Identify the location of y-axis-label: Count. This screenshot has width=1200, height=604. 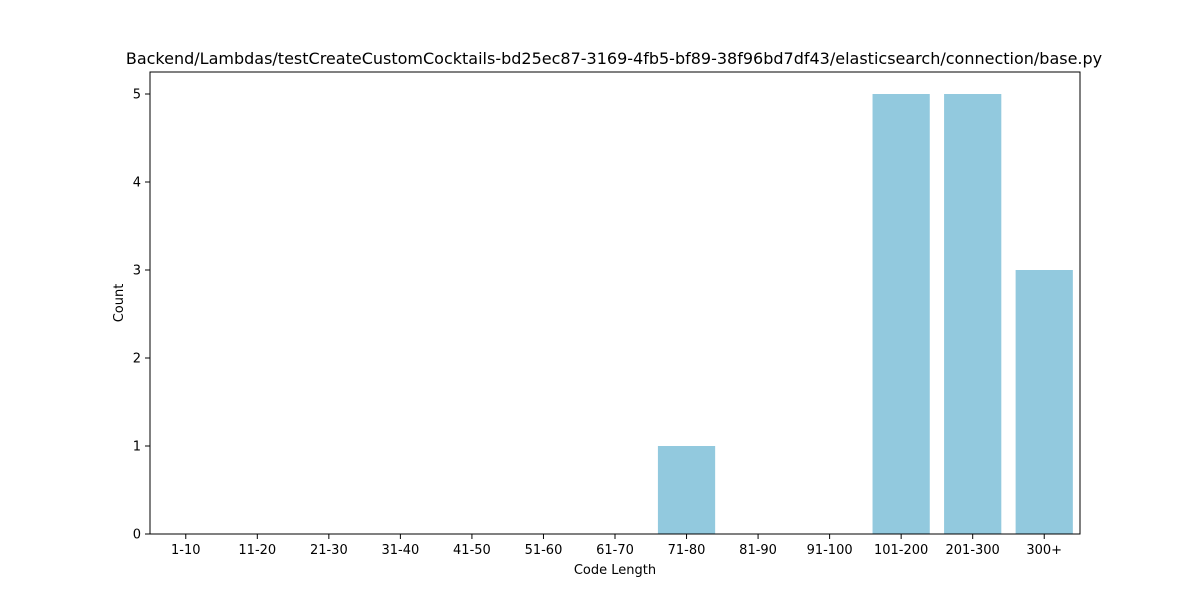
(119, 303).